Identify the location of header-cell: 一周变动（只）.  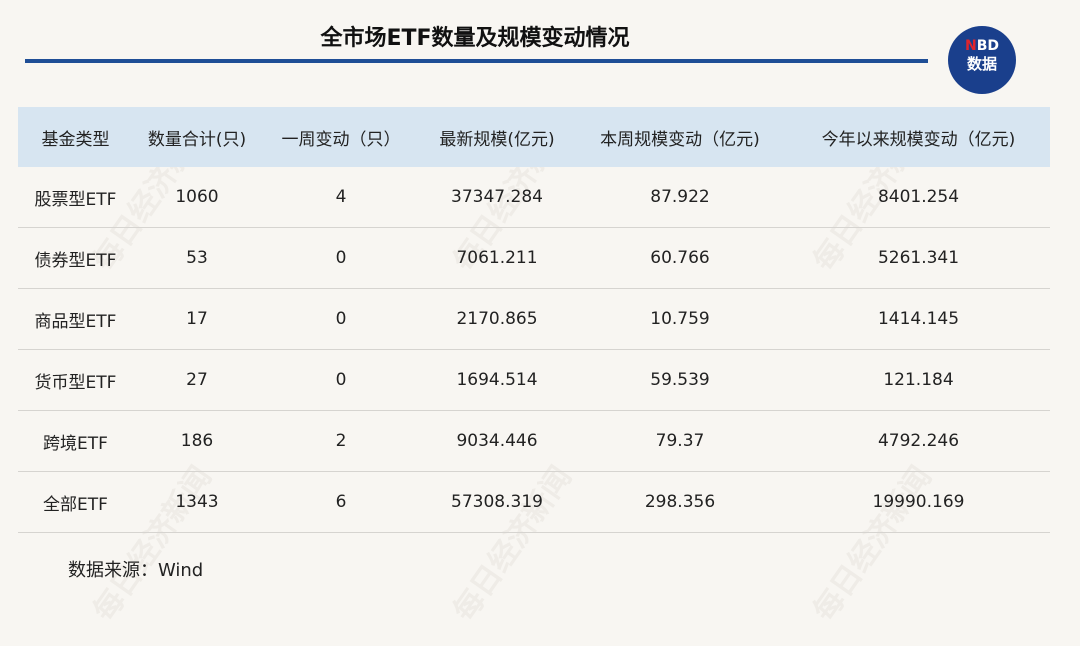
(341, 137).